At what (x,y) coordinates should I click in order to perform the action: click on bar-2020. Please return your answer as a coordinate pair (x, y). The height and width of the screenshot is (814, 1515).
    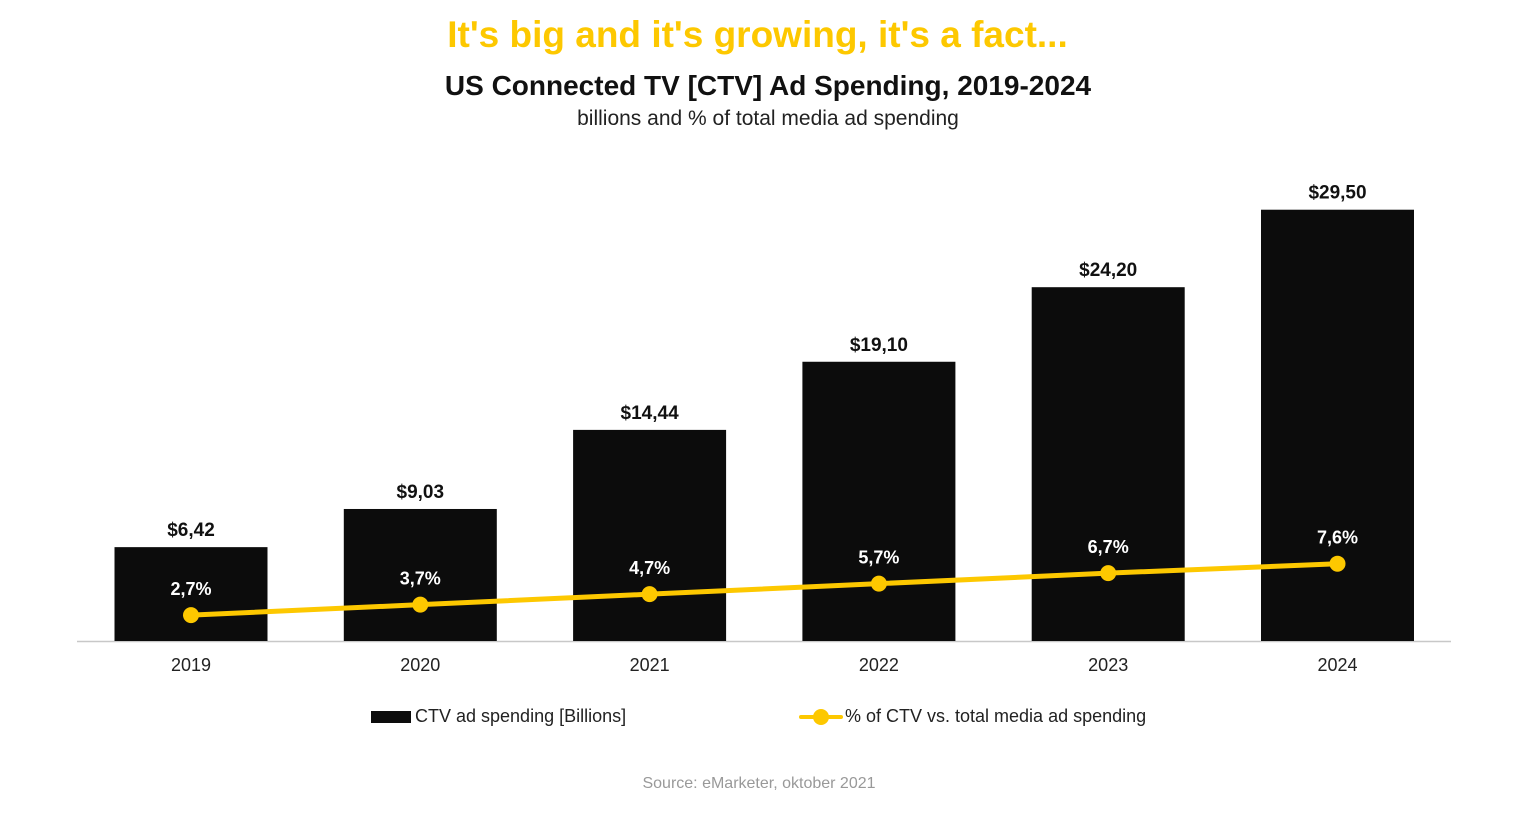
    Looking at the image, I should click on (420, 574).